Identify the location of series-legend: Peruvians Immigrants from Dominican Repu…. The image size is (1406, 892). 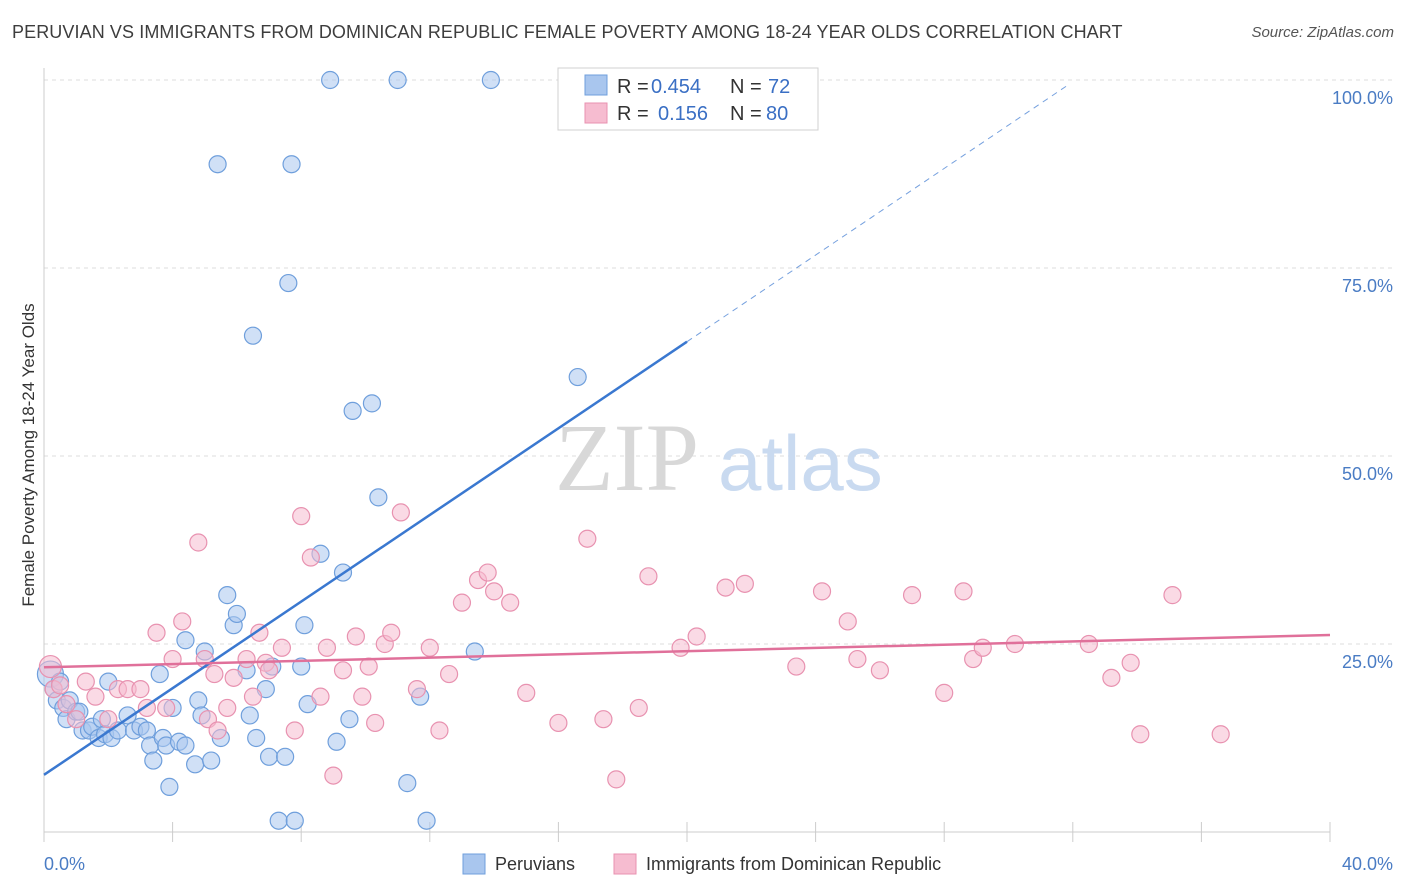
(701, 864).